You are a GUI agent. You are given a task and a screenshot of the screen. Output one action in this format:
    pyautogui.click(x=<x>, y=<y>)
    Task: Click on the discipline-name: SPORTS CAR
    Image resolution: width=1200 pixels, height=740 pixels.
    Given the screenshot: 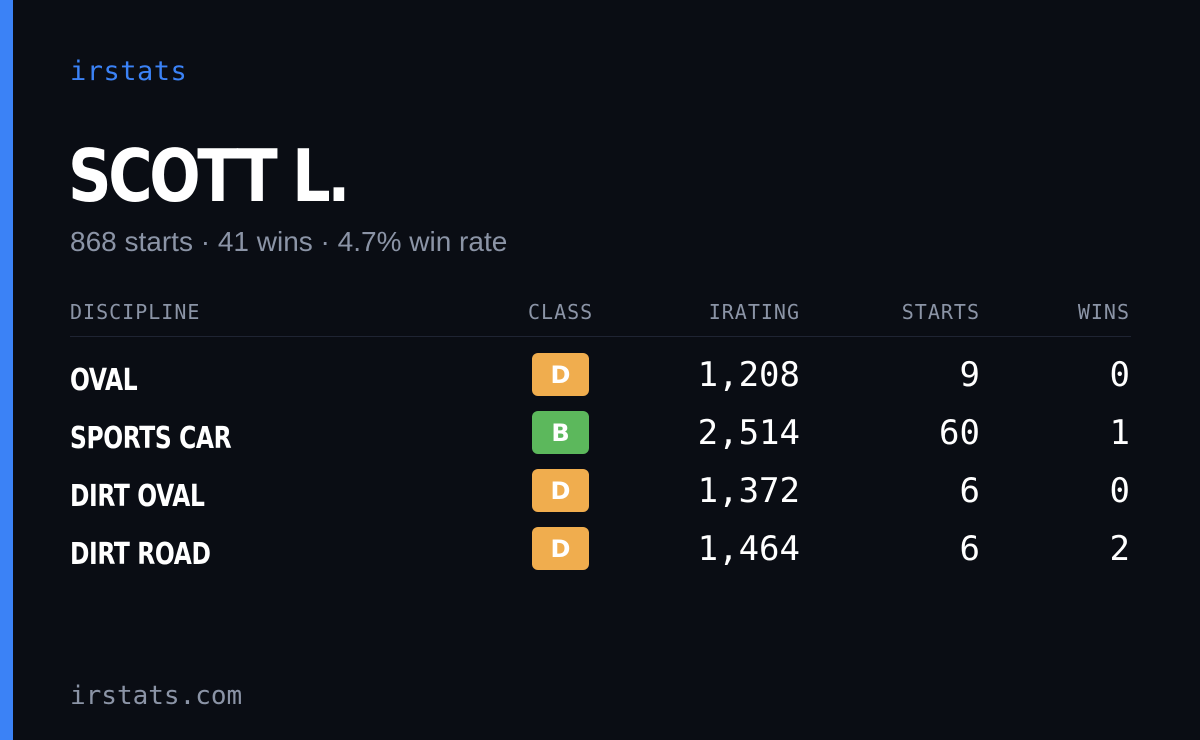 What is the action you would take?
    pyautogui.click(x=151, y=438)
    